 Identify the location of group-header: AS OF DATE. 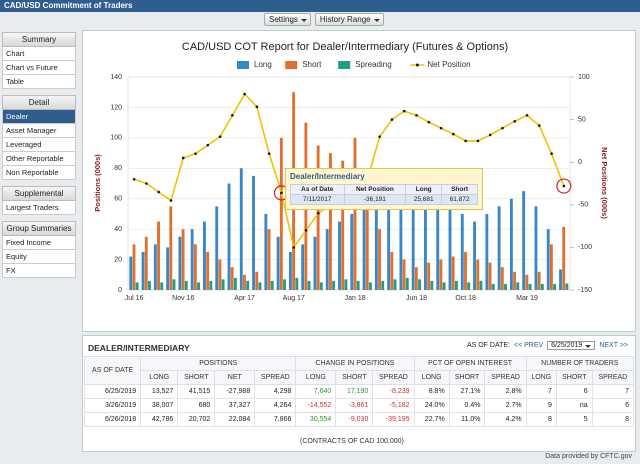
(112, 370).